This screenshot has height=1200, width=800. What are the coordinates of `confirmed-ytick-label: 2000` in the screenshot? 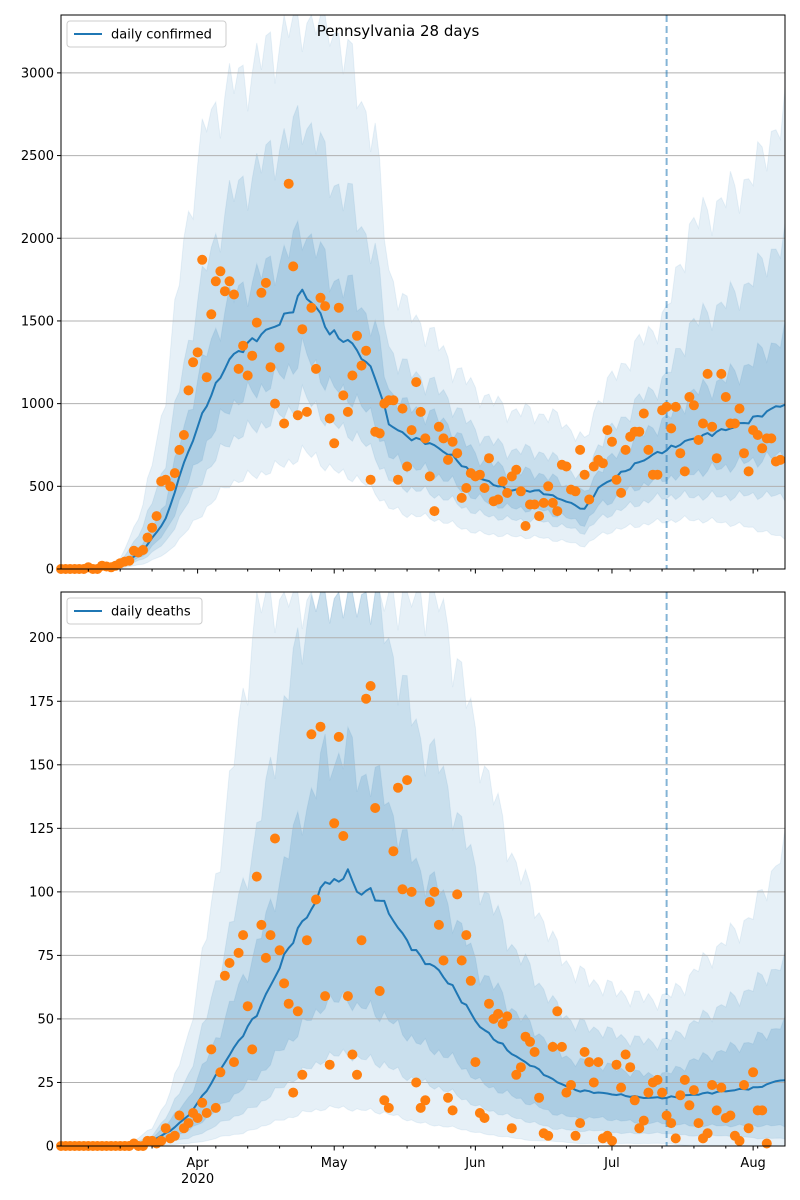 It's located at (37, 239).